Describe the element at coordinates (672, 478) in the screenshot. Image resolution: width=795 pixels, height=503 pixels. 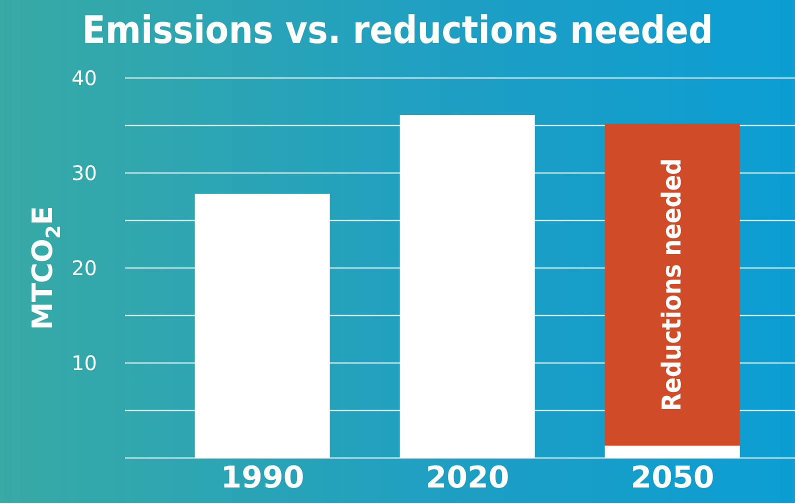
I see `x-tick-label: 2050` at that location.